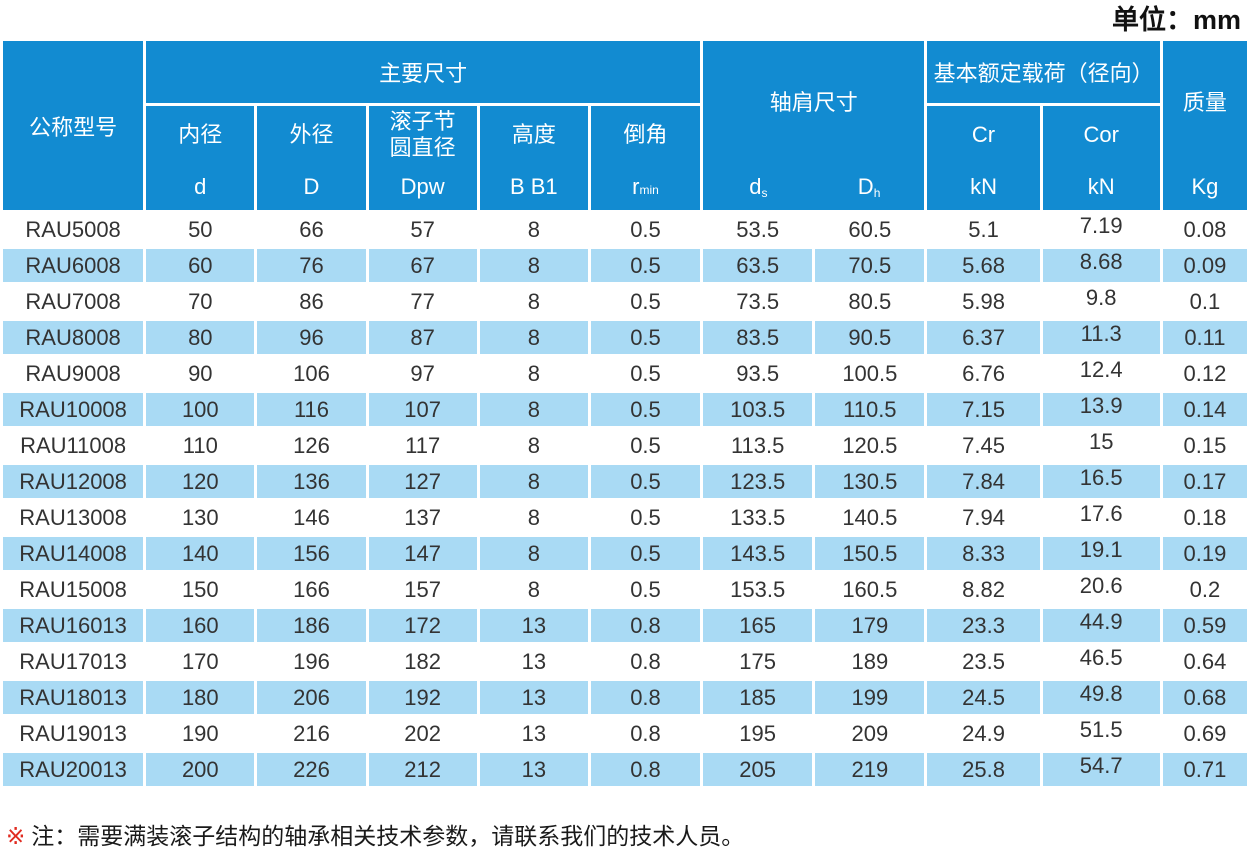  What do you see at coordinates (200, 265) in the screenshot?
I see `value-cell: 60` at bounding box center [200, 265].